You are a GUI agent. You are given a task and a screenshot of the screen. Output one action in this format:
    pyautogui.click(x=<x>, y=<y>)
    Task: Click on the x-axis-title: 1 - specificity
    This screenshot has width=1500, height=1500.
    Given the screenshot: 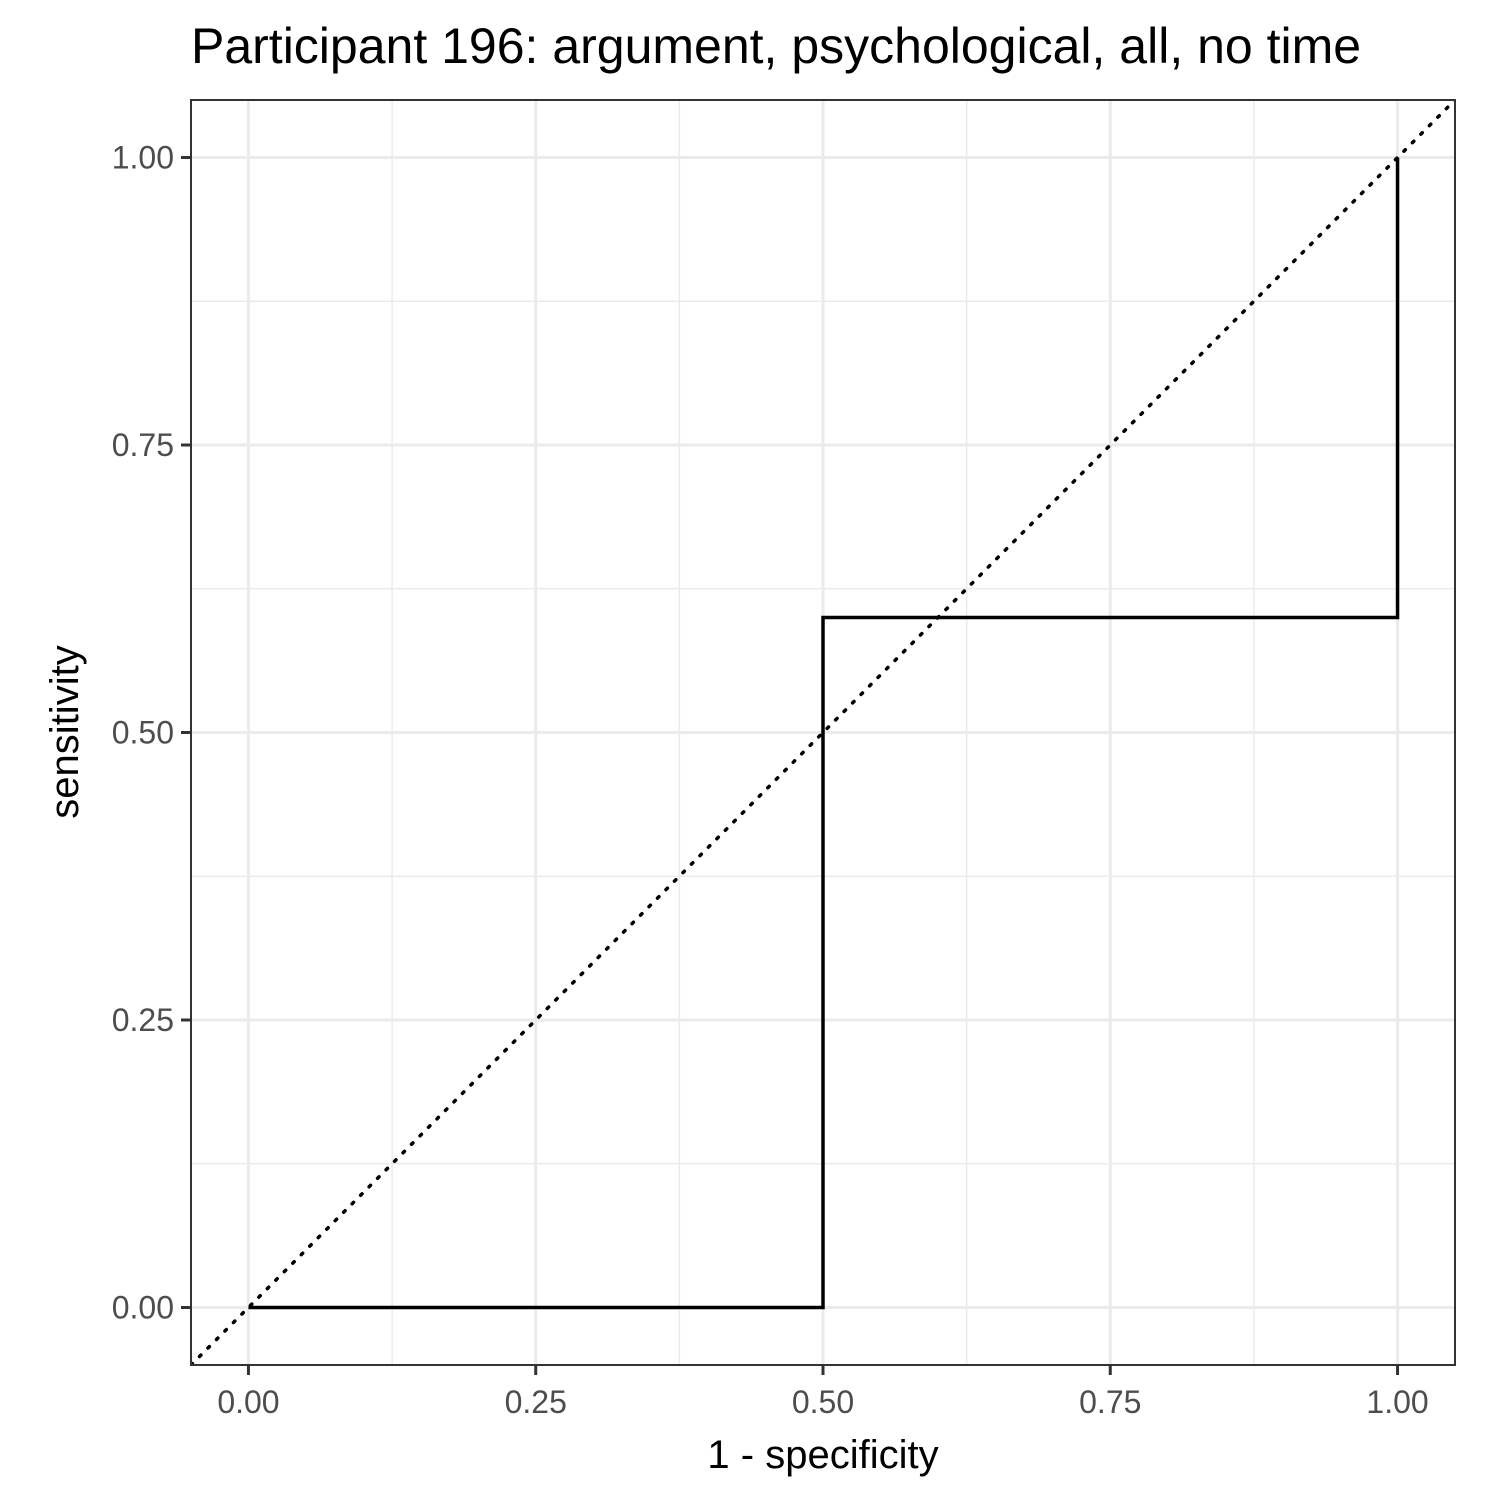 What is the action you would take?
    pyautogui.click(x=822, y=1455)
    